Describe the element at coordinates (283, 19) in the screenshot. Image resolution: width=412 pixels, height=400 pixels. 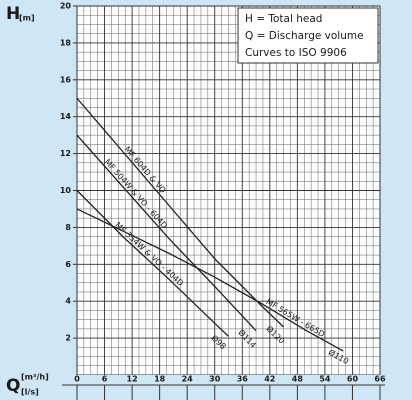
I see `legend-text: H = Total head` at that location.